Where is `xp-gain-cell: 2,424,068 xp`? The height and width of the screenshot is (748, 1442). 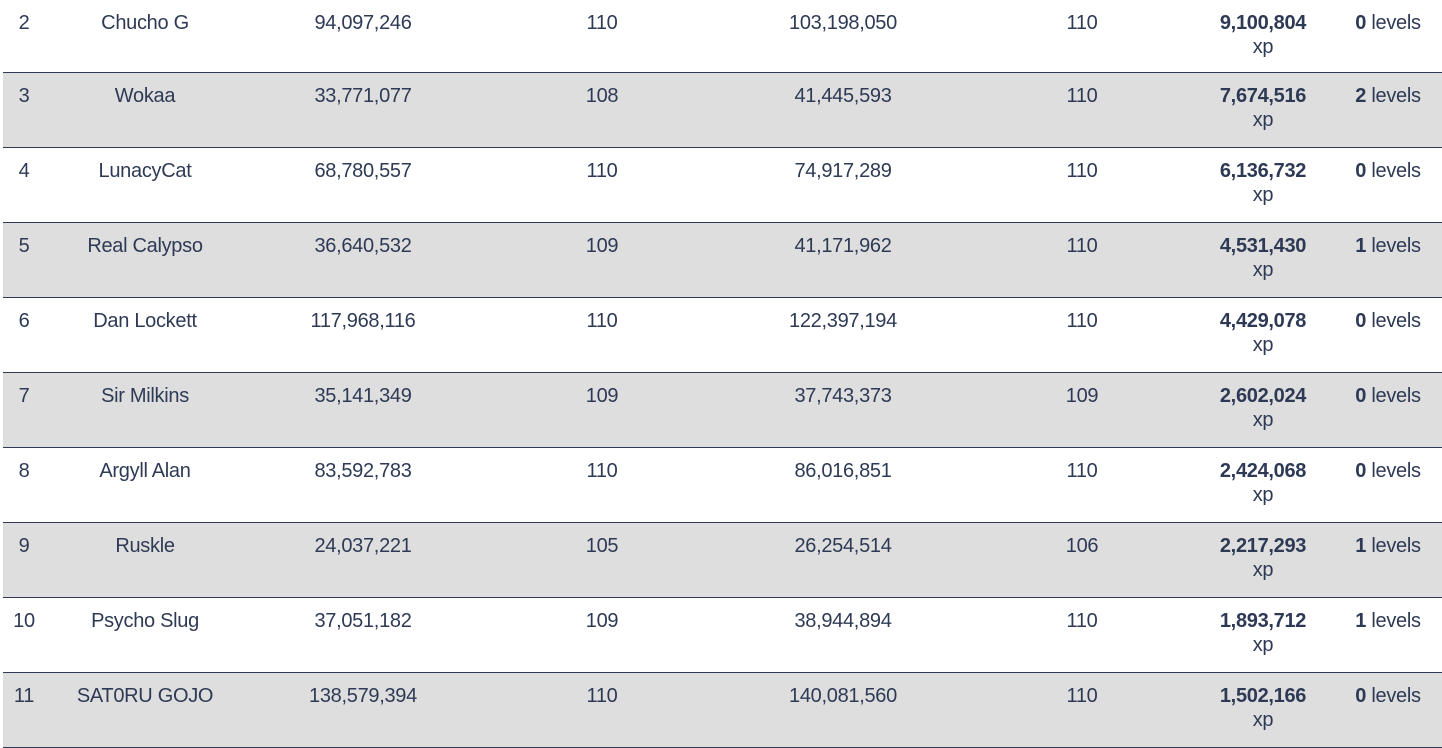
xp-gain-cell: 2,424,068 xp is located at coordinates (1263, 483).